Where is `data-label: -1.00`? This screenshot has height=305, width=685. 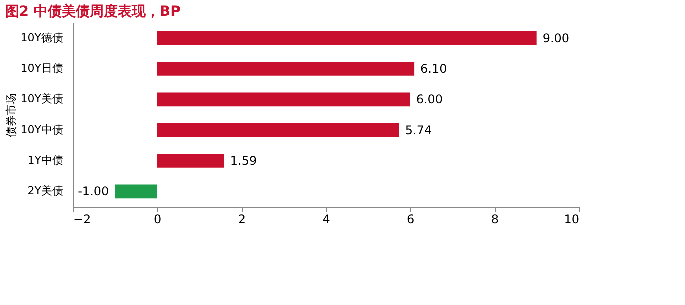 data-label: -1.00 is located at coordinates (94, 191).